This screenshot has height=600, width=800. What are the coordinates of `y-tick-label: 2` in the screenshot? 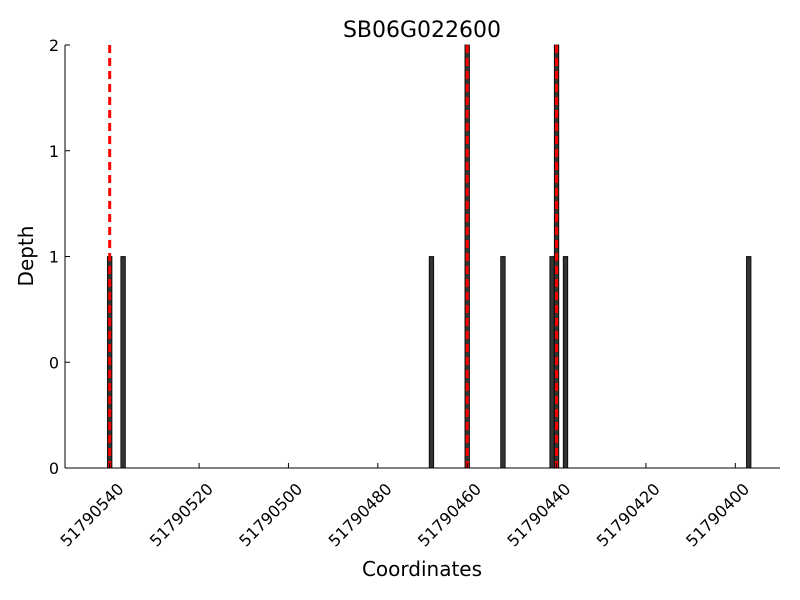 It's located at (54, 45).